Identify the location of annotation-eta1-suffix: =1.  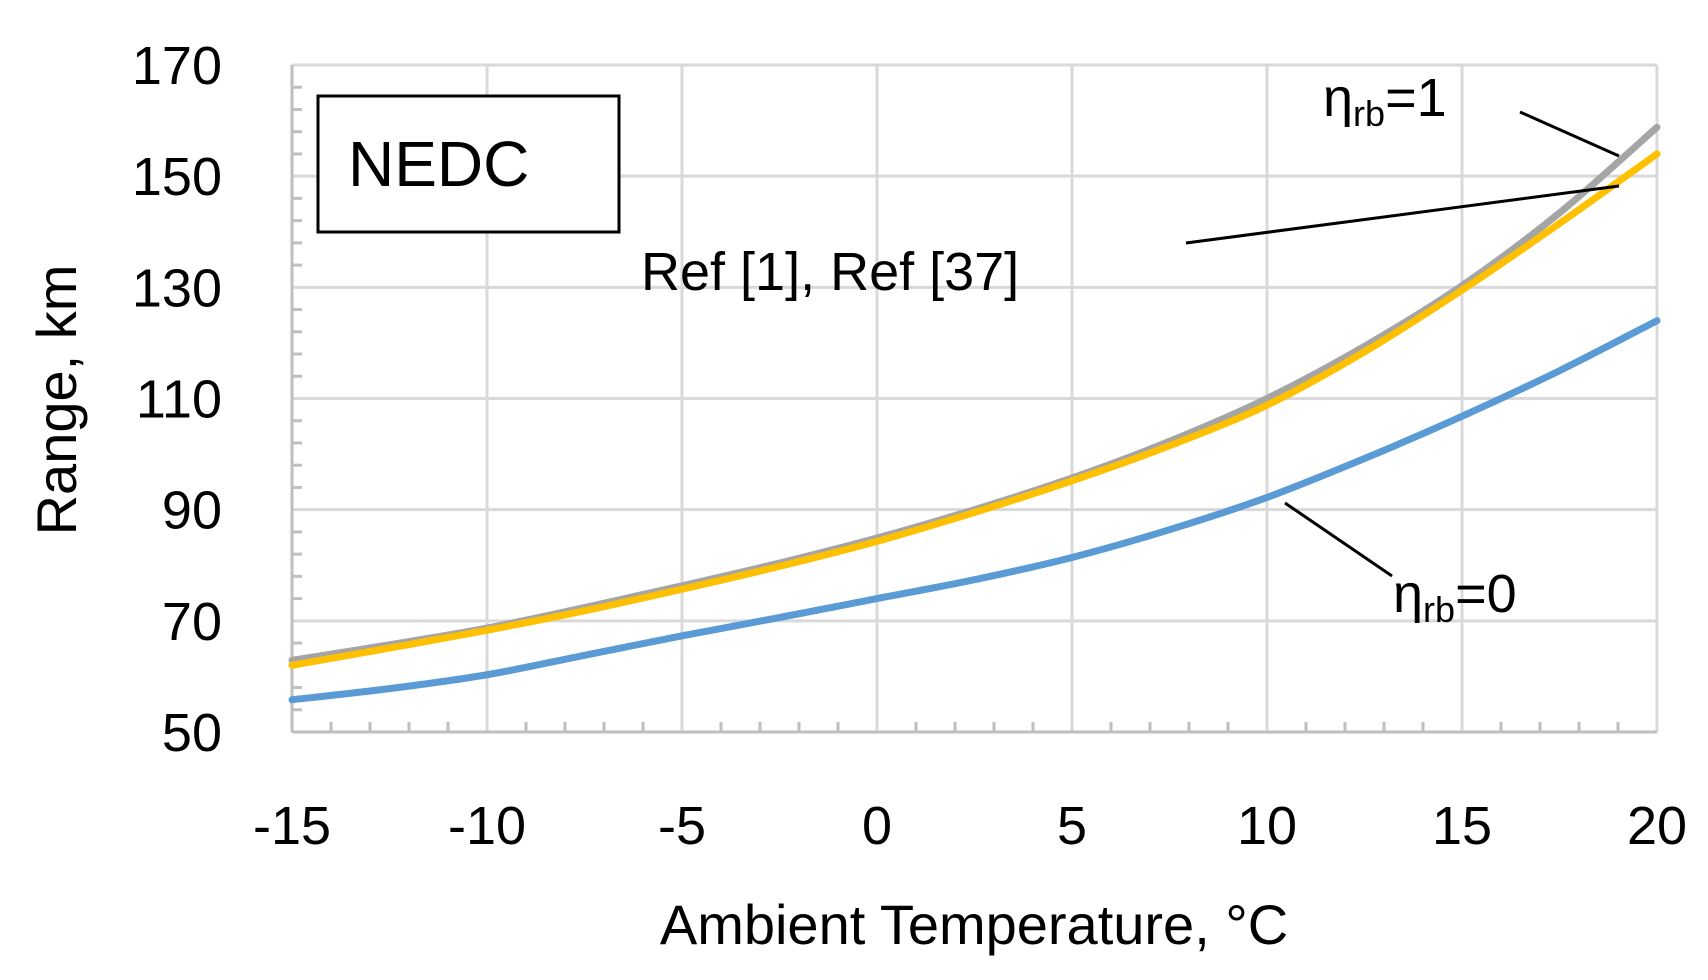
(1416, 98).